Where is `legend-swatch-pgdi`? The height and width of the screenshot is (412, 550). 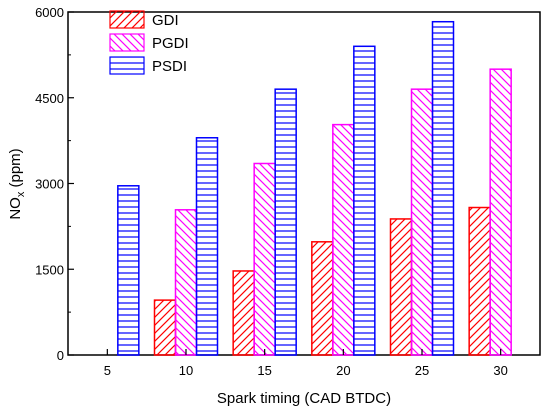 legend-swatch-pgdi is located at coordinates (127, 42).